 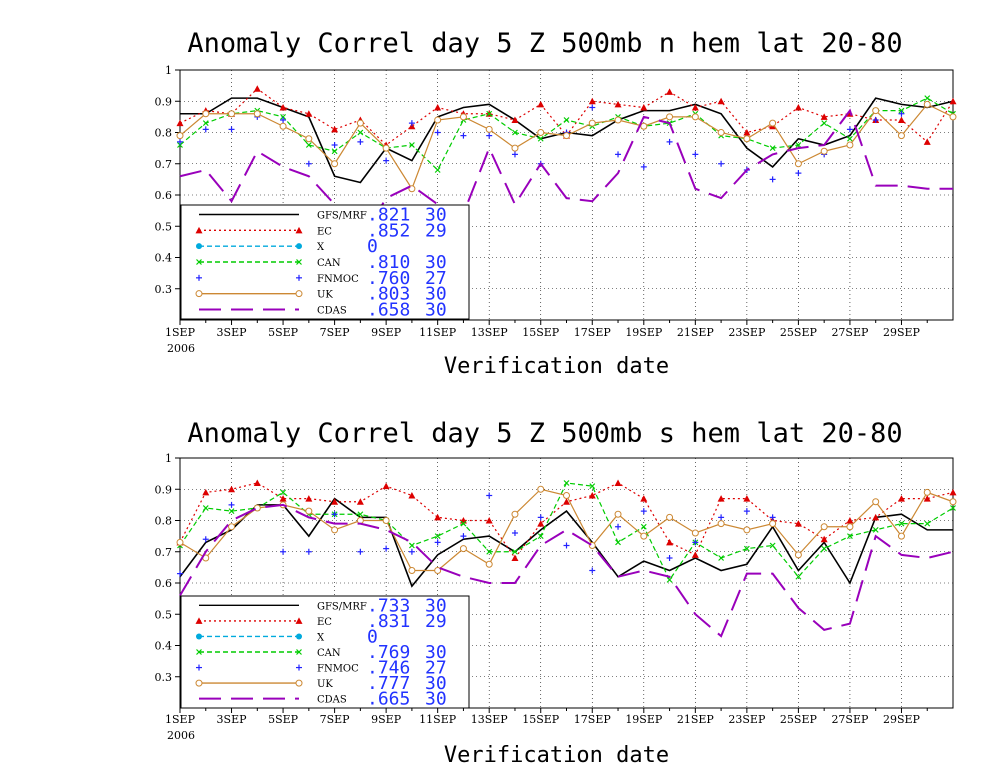 What do you see at coordinates (164, 133) in the screenshot?
I see `y-tick-label: 0.8` at bounding box center [164, 133].